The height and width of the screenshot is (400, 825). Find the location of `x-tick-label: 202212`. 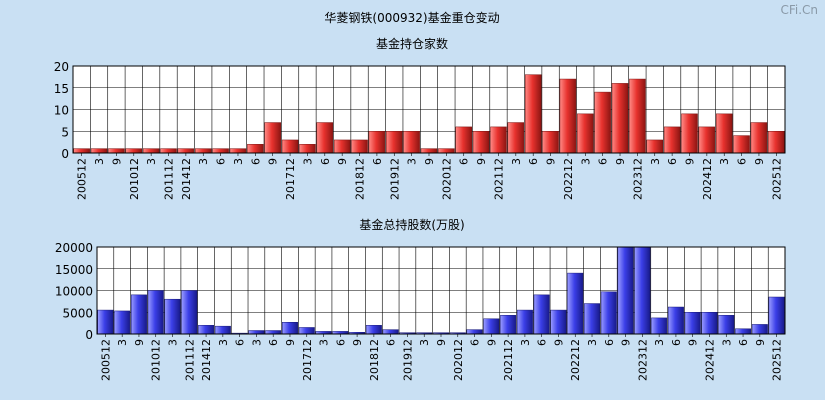

x-tick-label: 202212 is located at coordinates (575, 360).